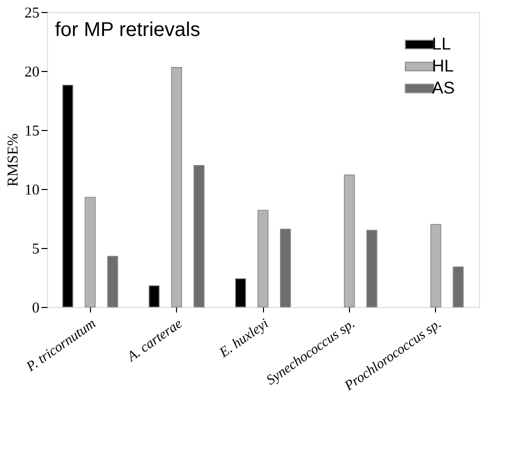 The image size is (530, 476). What do you see at coordinates (36, 308) in the screenshot?
I see `y-tick-label: 0` at bounding box center [36, 308].